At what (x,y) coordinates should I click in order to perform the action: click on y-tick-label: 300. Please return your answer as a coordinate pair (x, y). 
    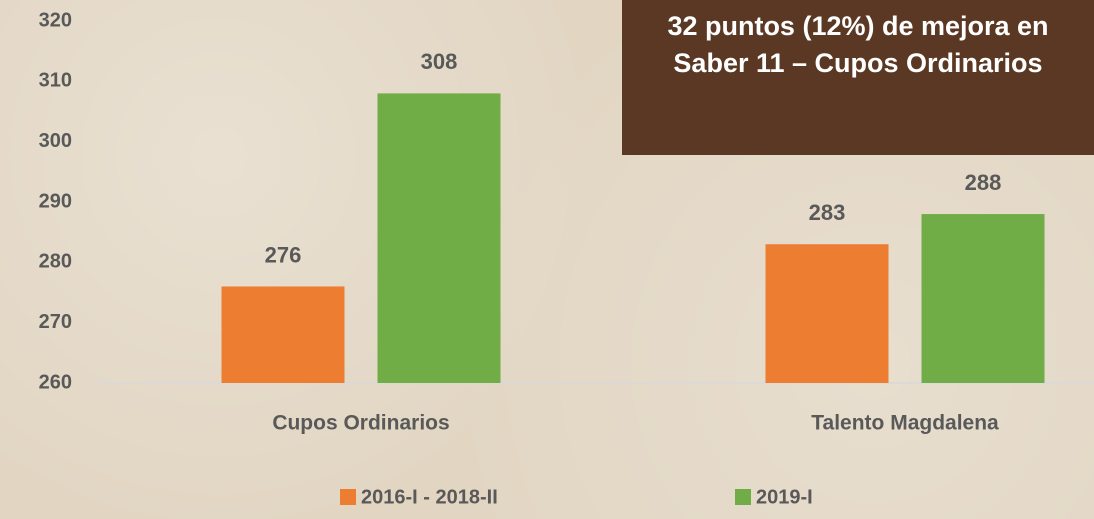
    Looking at the image, I should click on (55, 141).